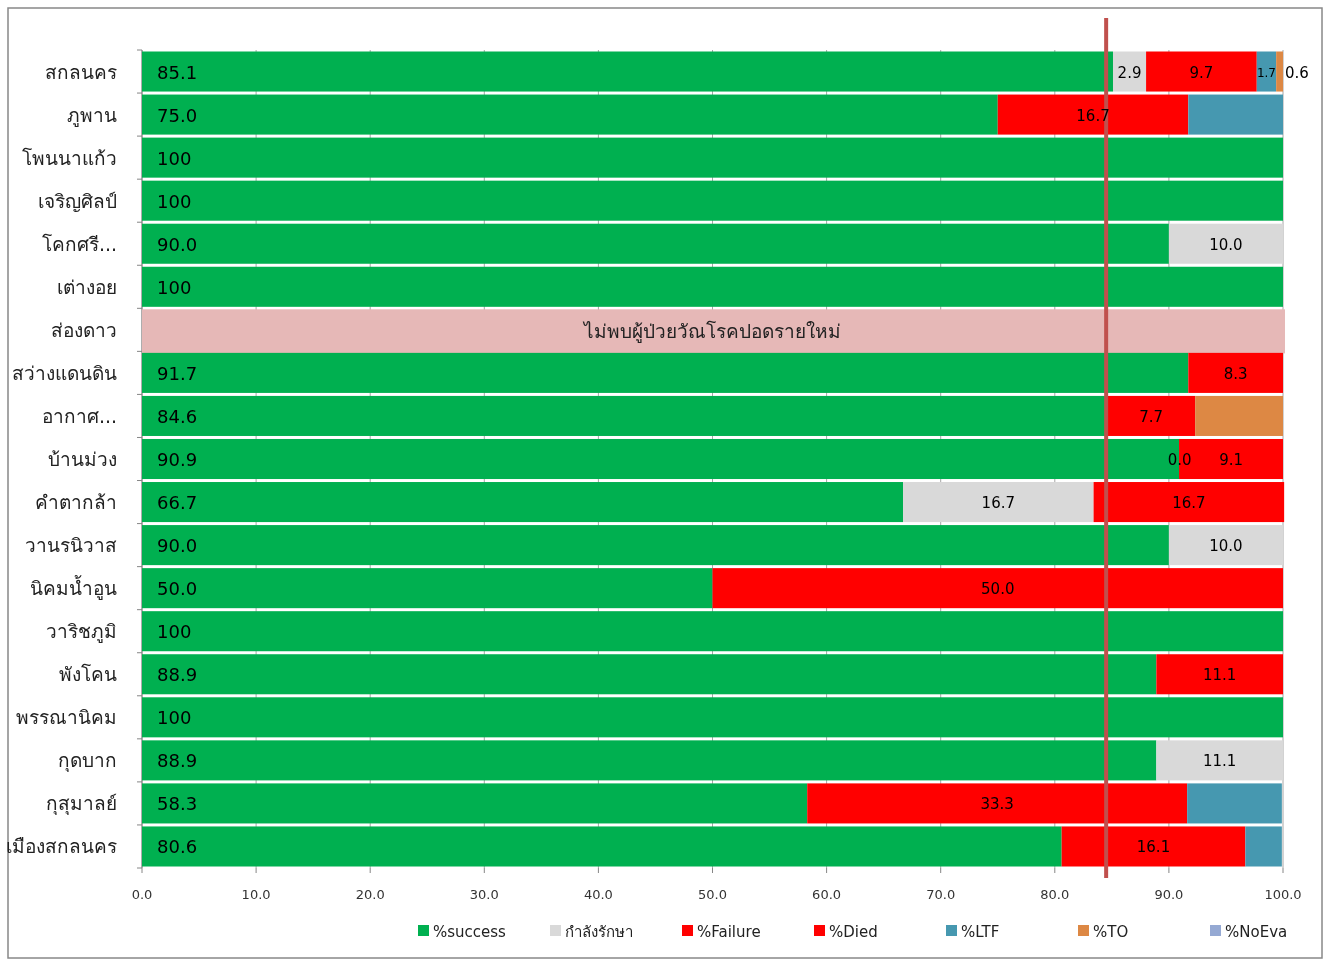 The image size is (1326, 962). What do you see at coordinates (177, 416) in the screenshot?
I see `data-label: 84.6` at bounding box center [177, 416].